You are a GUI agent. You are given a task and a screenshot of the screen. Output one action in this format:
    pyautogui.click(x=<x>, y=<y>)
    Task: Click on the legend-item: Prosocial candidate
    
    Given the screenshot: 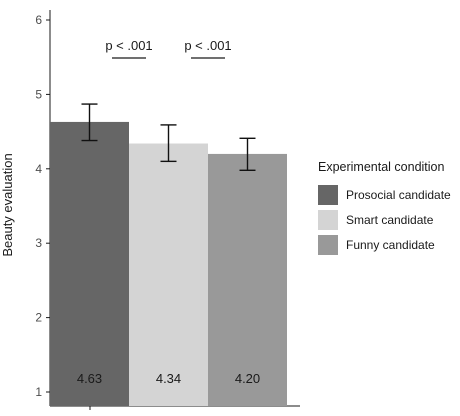 What is the action you would take?
    pyautogui.click(x=384, y=194)
    